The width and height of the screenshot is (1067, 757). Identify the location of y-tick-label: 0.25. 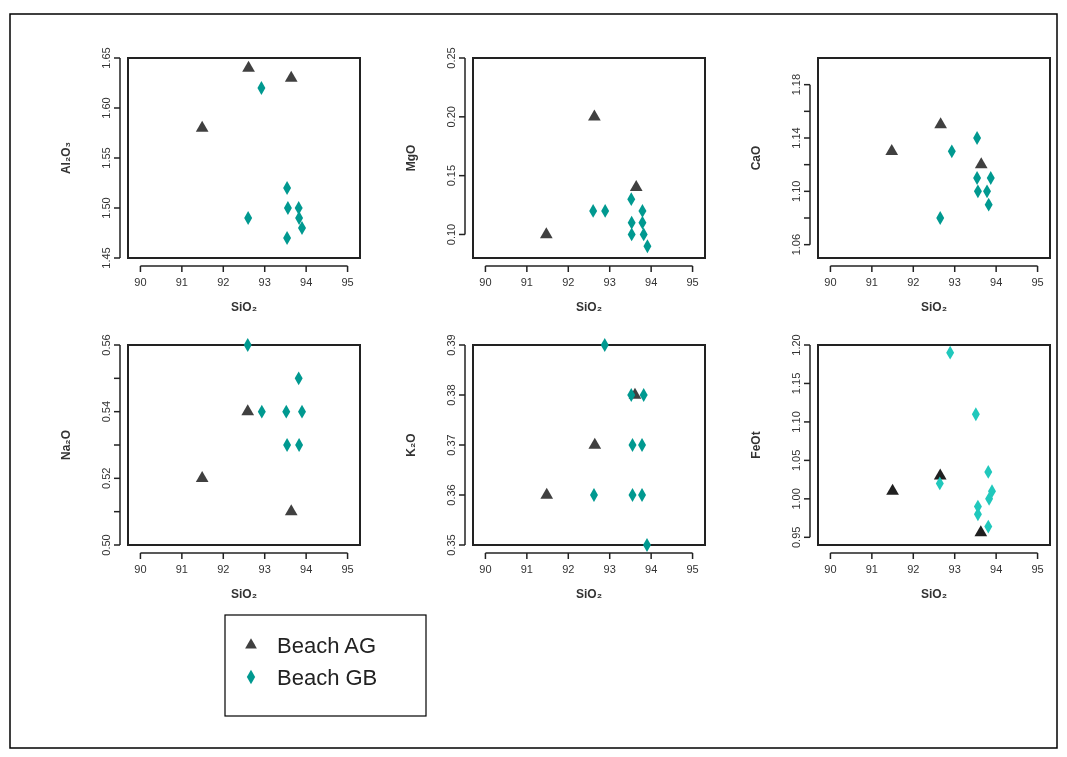
(451, 58).